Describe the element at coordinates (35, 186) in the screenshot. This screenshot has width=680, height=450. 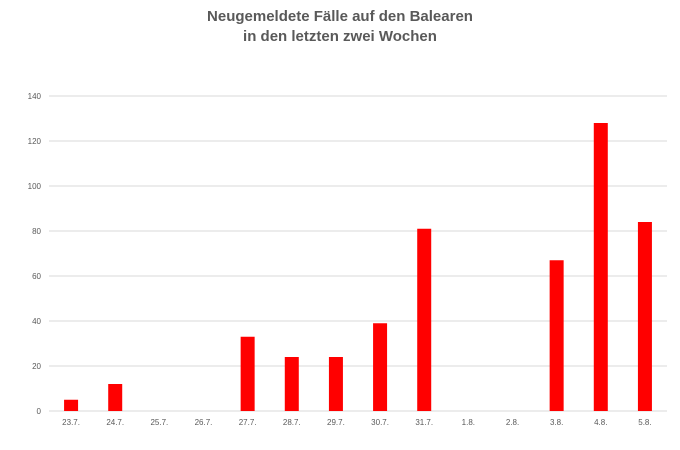
I see `y-tick-label: 100` at that location.